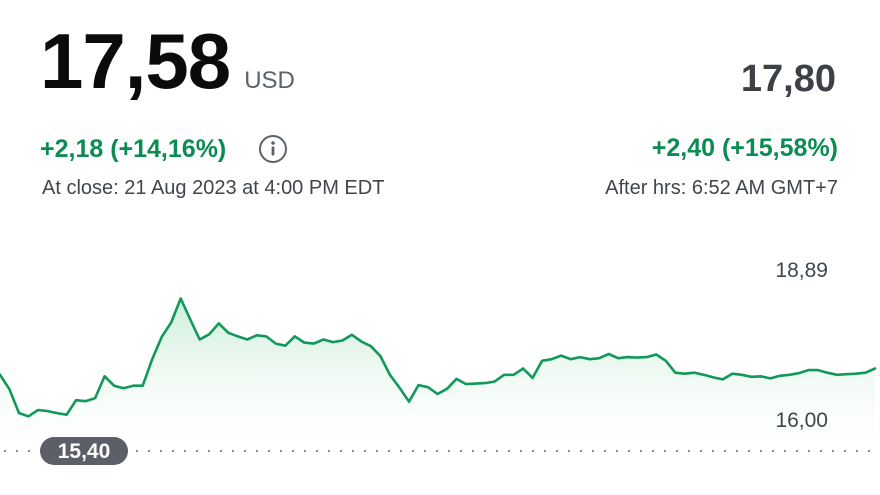 The width and height of the screenshot is (880, 495). I want to click on after-hours-change: +2,40 (+15,58%), so click(744, 148).